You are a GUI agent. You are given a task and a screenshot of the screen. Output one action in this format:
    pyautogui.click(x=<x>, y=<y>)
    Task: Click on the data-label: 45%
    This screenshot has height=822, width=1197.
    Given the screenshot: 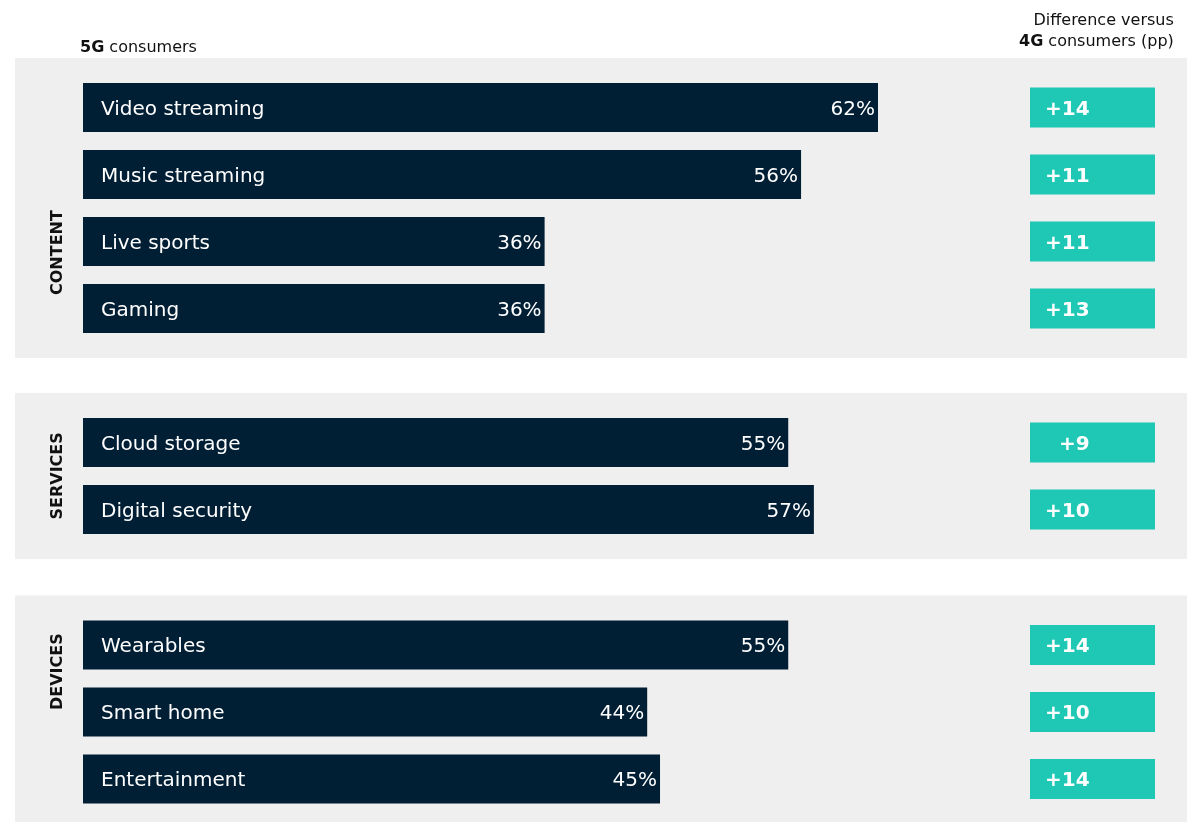 What is the action you would take?
    pyautogui.click(x=635, y=779)
    